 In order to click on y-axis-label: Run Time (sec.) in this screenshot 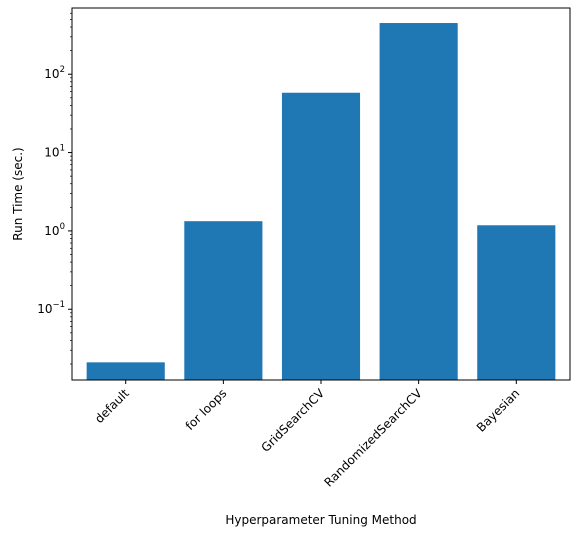, I will do `click(18, 193)`.